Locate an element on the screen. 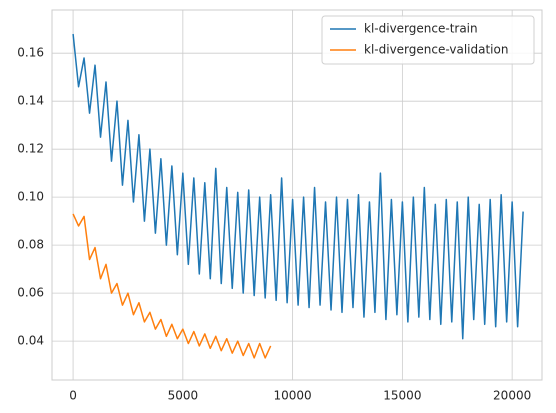 This screenshot has width=556, height=413. y-tick-label: 0.12 is located at coordinates (30, 149).